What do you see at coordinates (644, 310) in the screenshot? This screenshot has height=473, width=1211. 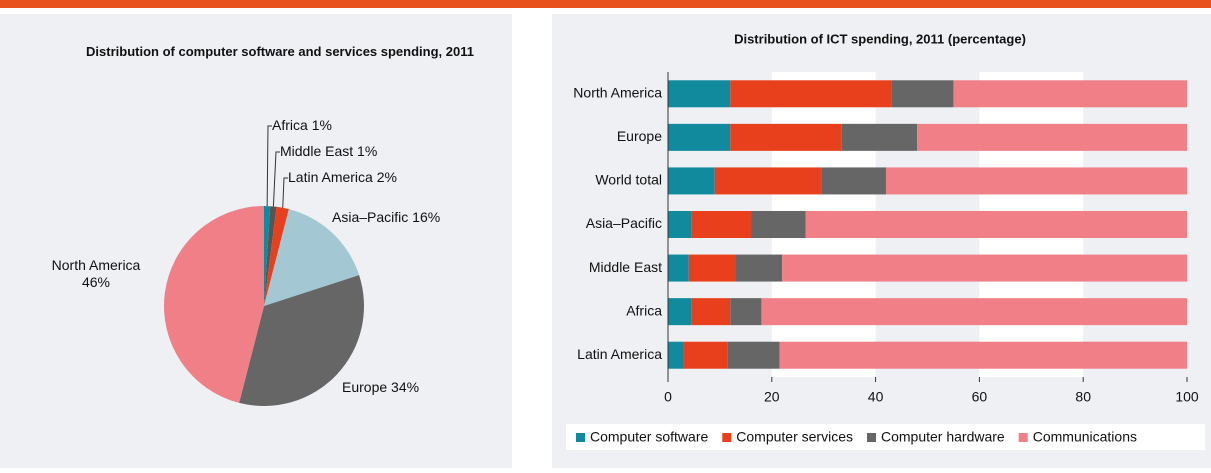 I see `y-tick-label: Africa` at bounding box center [644, 310].